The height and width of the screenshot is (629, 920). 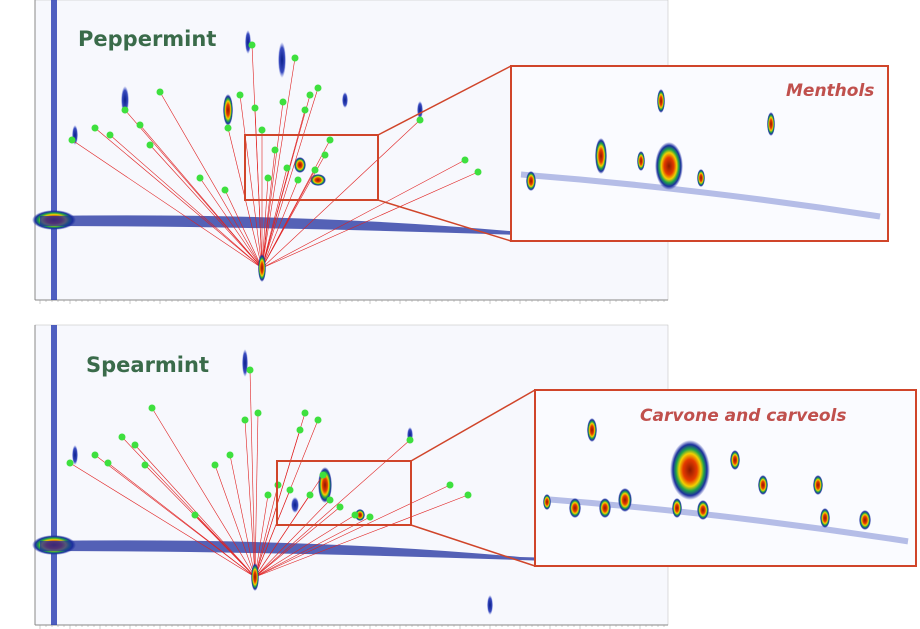 What do you see at coordinates (444, 100) in the screenshot?
I see `zoom-connector` at bounding box center [444, 100].